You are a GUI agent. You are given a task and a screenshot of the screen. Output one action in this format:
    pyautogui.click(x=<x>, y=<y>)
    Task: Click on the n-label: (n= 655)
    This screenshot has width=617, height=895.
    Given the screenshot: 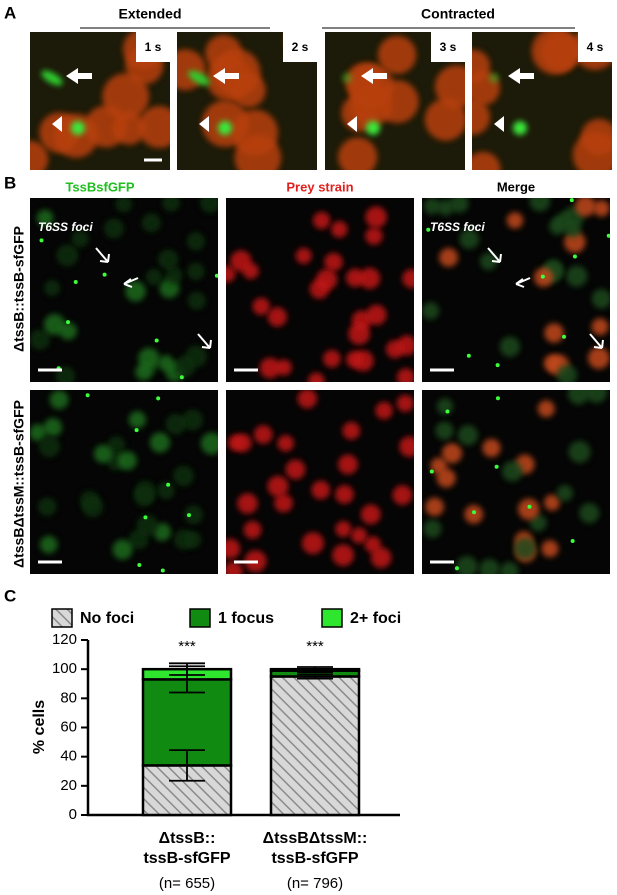 What is the action you would take?
    pyautogui.click(x=187, y=883)
    